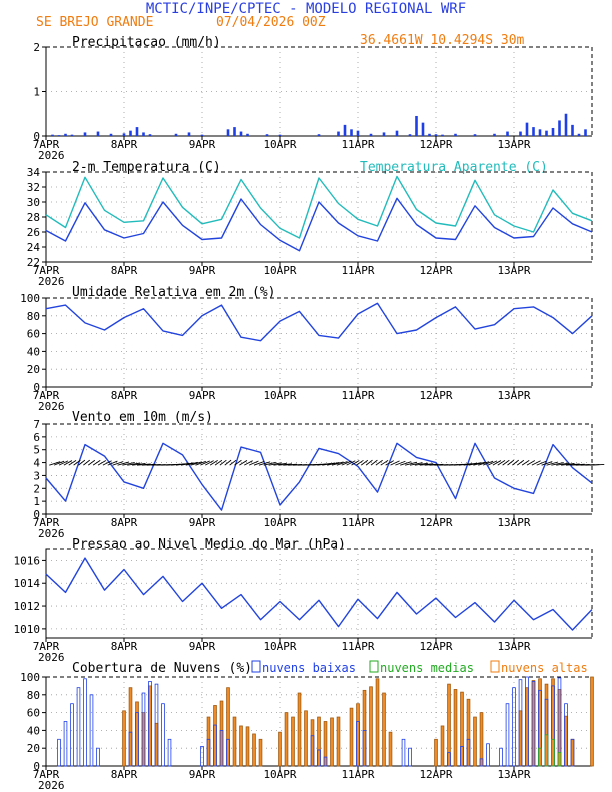  What do you see at coordinates (435, 144) in the screenshot?
I see `x-tick-label: 12APR` at bounding box center [435, 144].